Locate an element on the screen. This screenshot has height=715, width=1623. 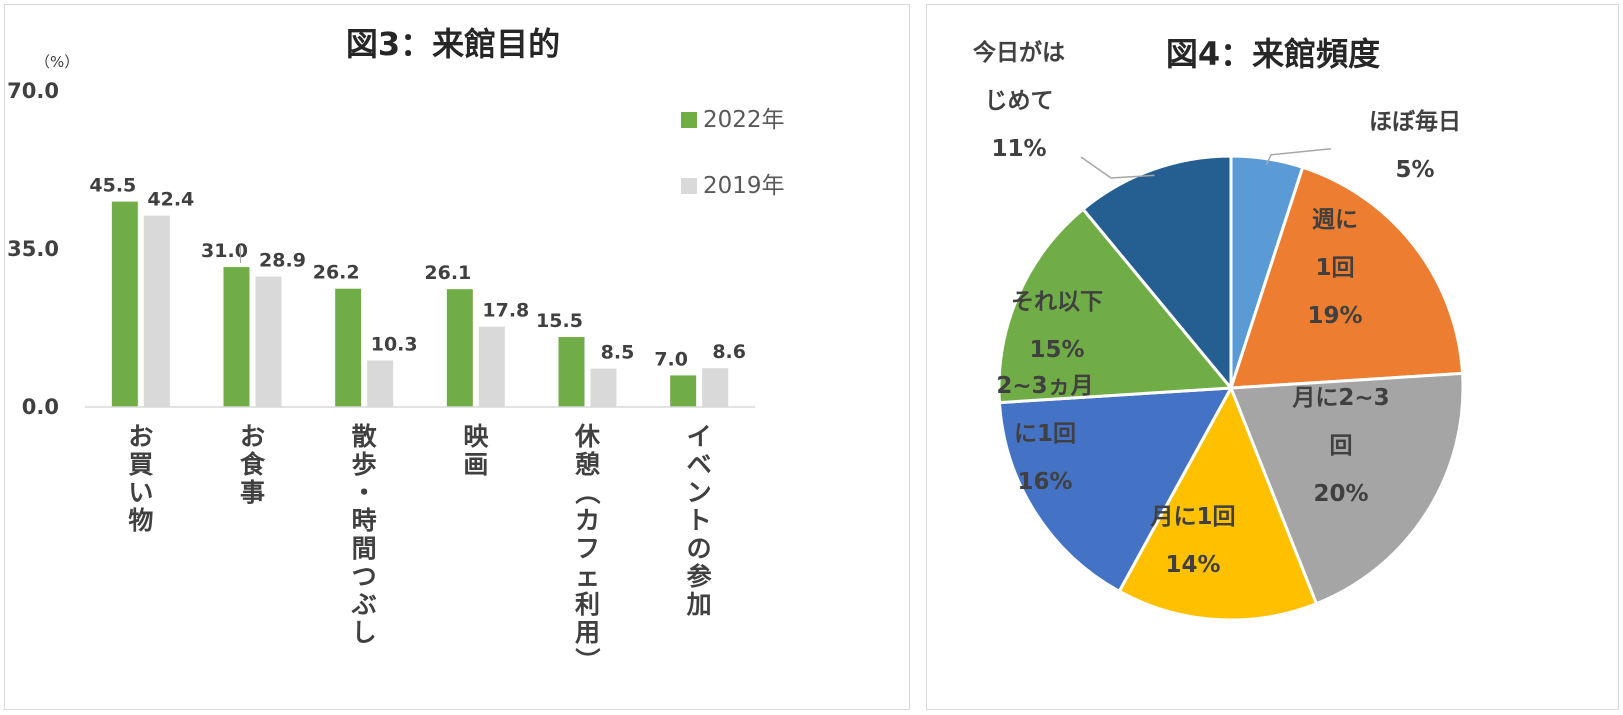
svg-text: ベ is located at coordinates (699, 464).